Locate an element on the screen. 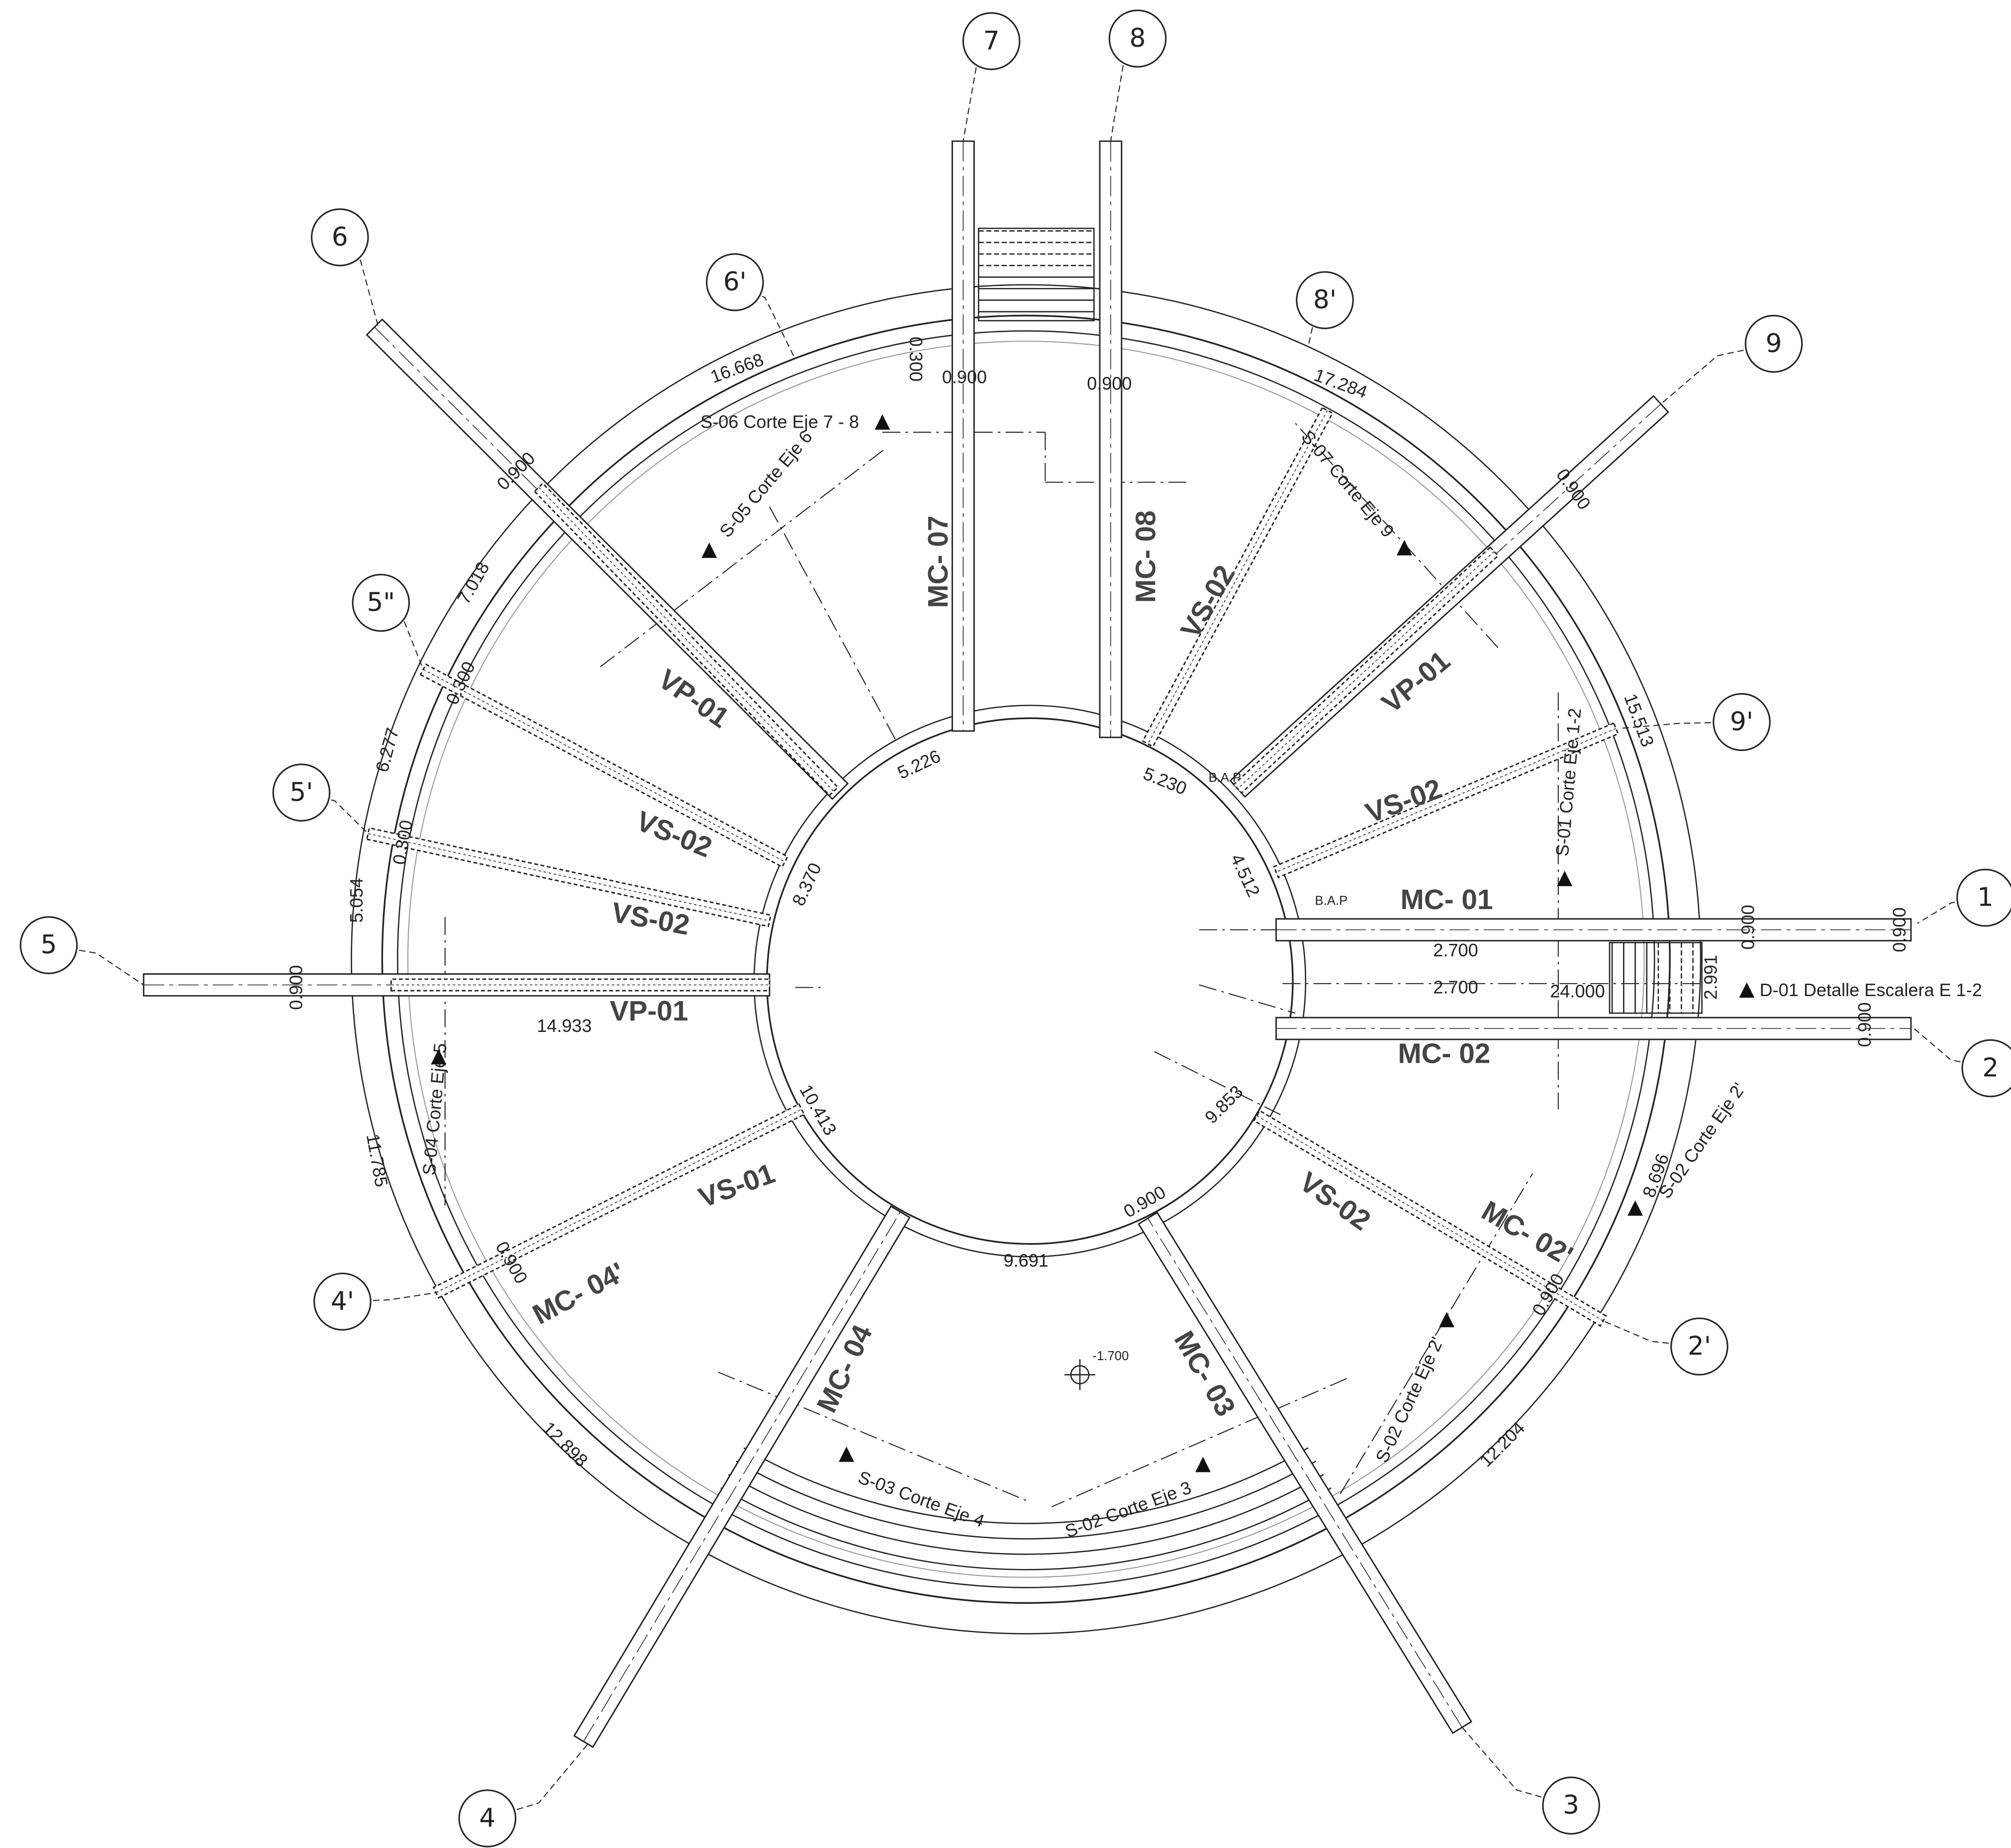 The image size is (2011, 1848). elements-label: VS-01 is located at coordinates (737, 1186).